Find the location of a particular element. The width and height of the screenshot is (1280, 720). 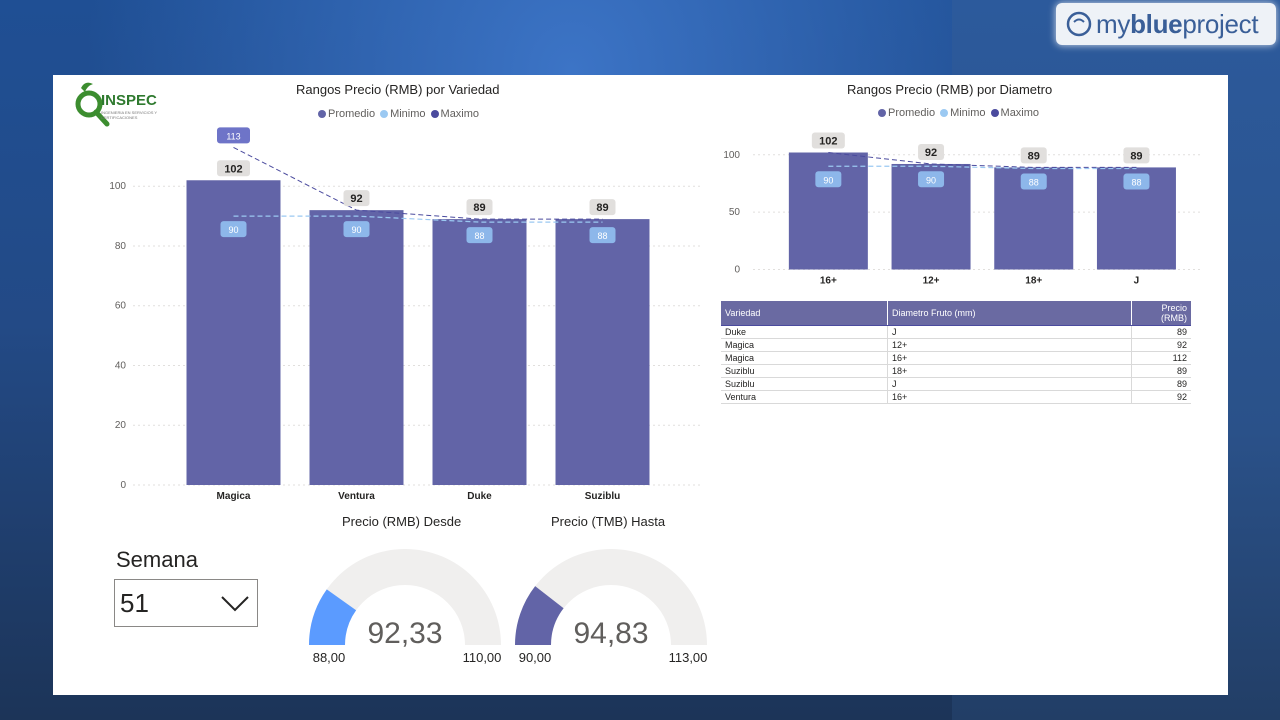

line-minimo is located at coordinates (418, 219).